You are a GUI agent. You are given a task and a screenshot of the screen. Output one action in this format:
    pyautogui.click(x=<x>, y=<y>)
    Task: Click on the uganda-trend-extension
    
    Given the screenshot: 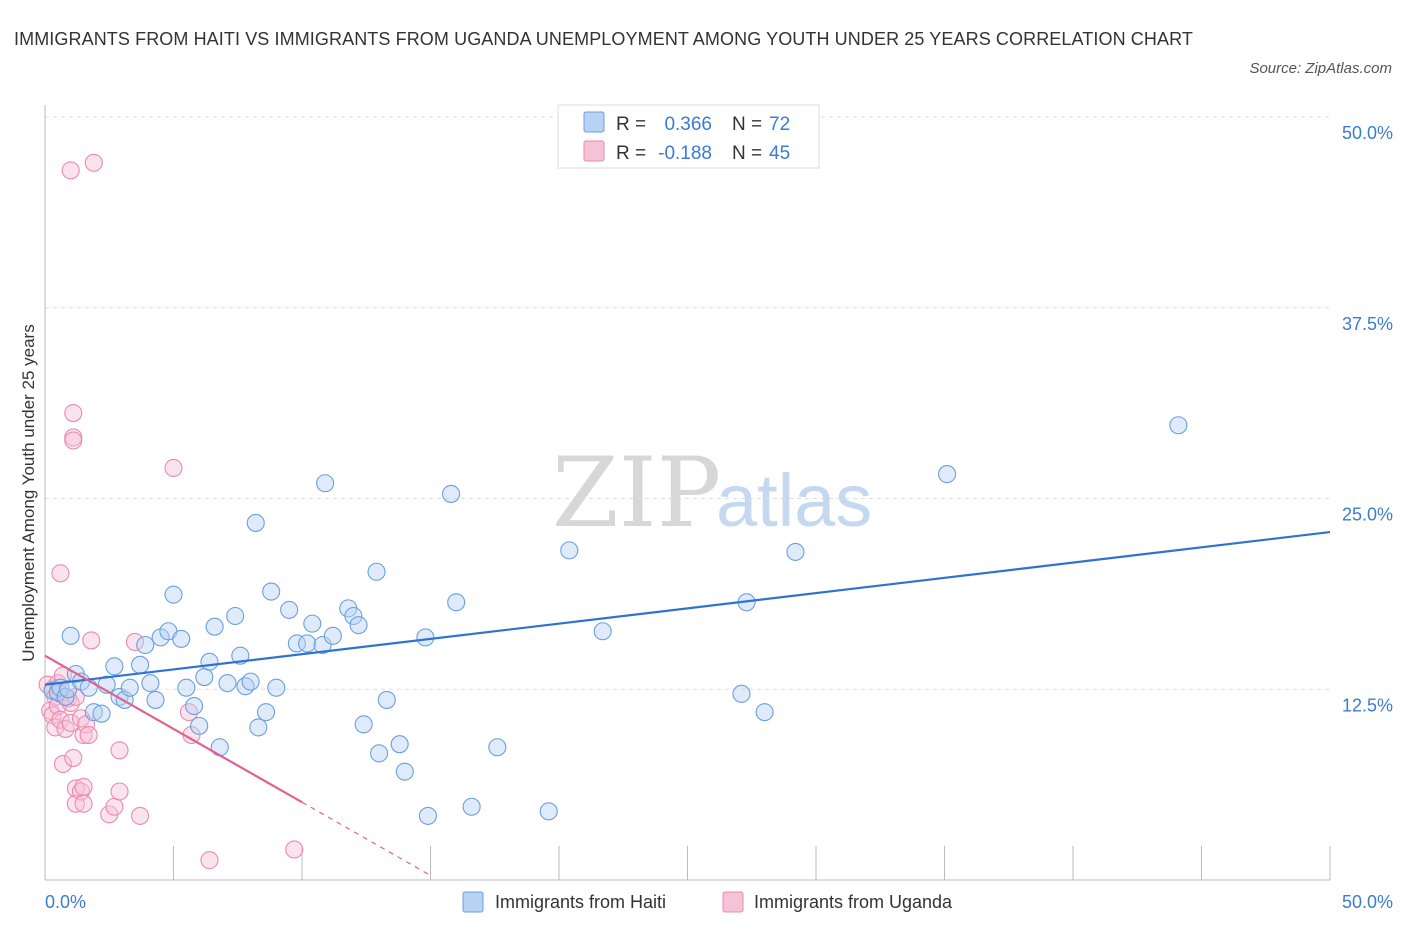 What is the action you would take?
    pyautogui.click(x=366, y=838)
    